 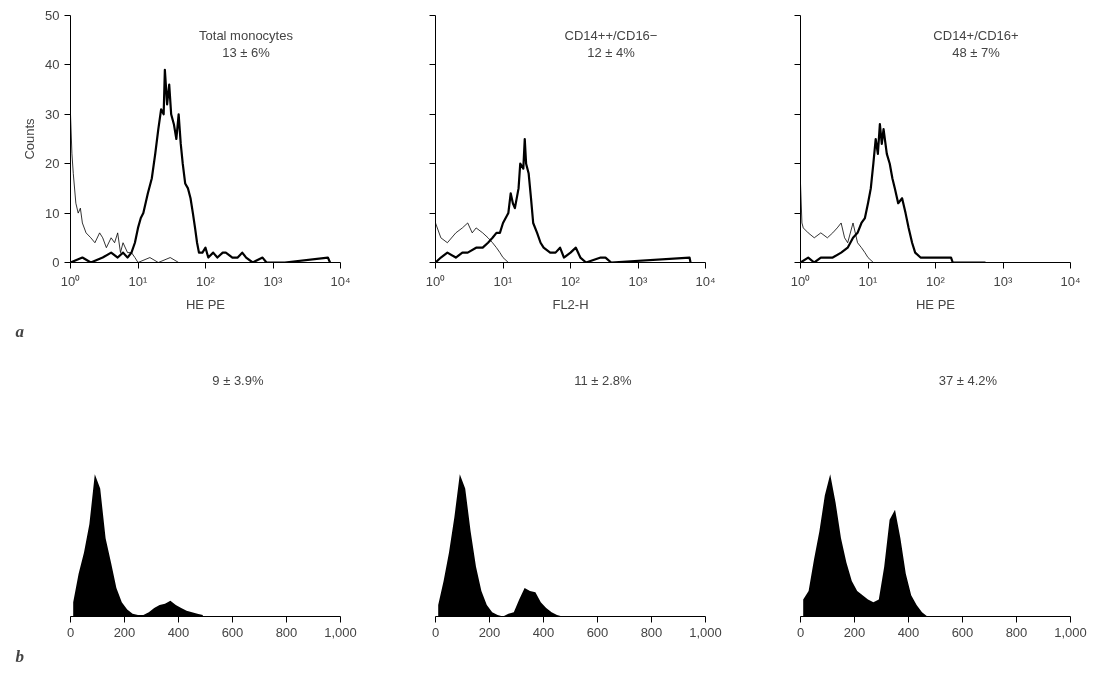 What do you see at coordinates (976, 53) in the screenshot?
I see `annotation: 48 ± 7%` at bounding box center [976, 53].